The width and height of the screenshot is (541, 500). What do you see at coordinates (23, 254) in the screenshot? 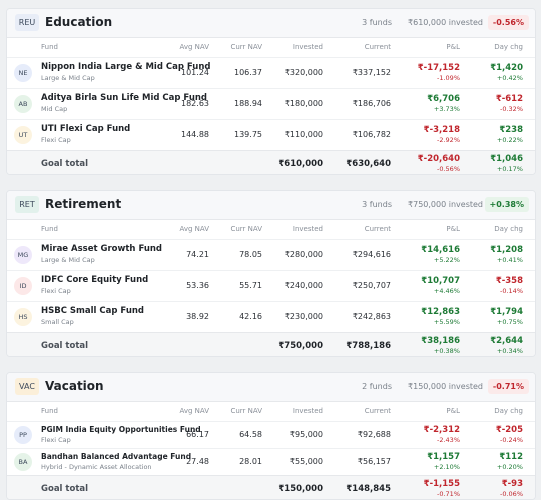
I see `fund-badge: MG` at bounding box center [23, 254].